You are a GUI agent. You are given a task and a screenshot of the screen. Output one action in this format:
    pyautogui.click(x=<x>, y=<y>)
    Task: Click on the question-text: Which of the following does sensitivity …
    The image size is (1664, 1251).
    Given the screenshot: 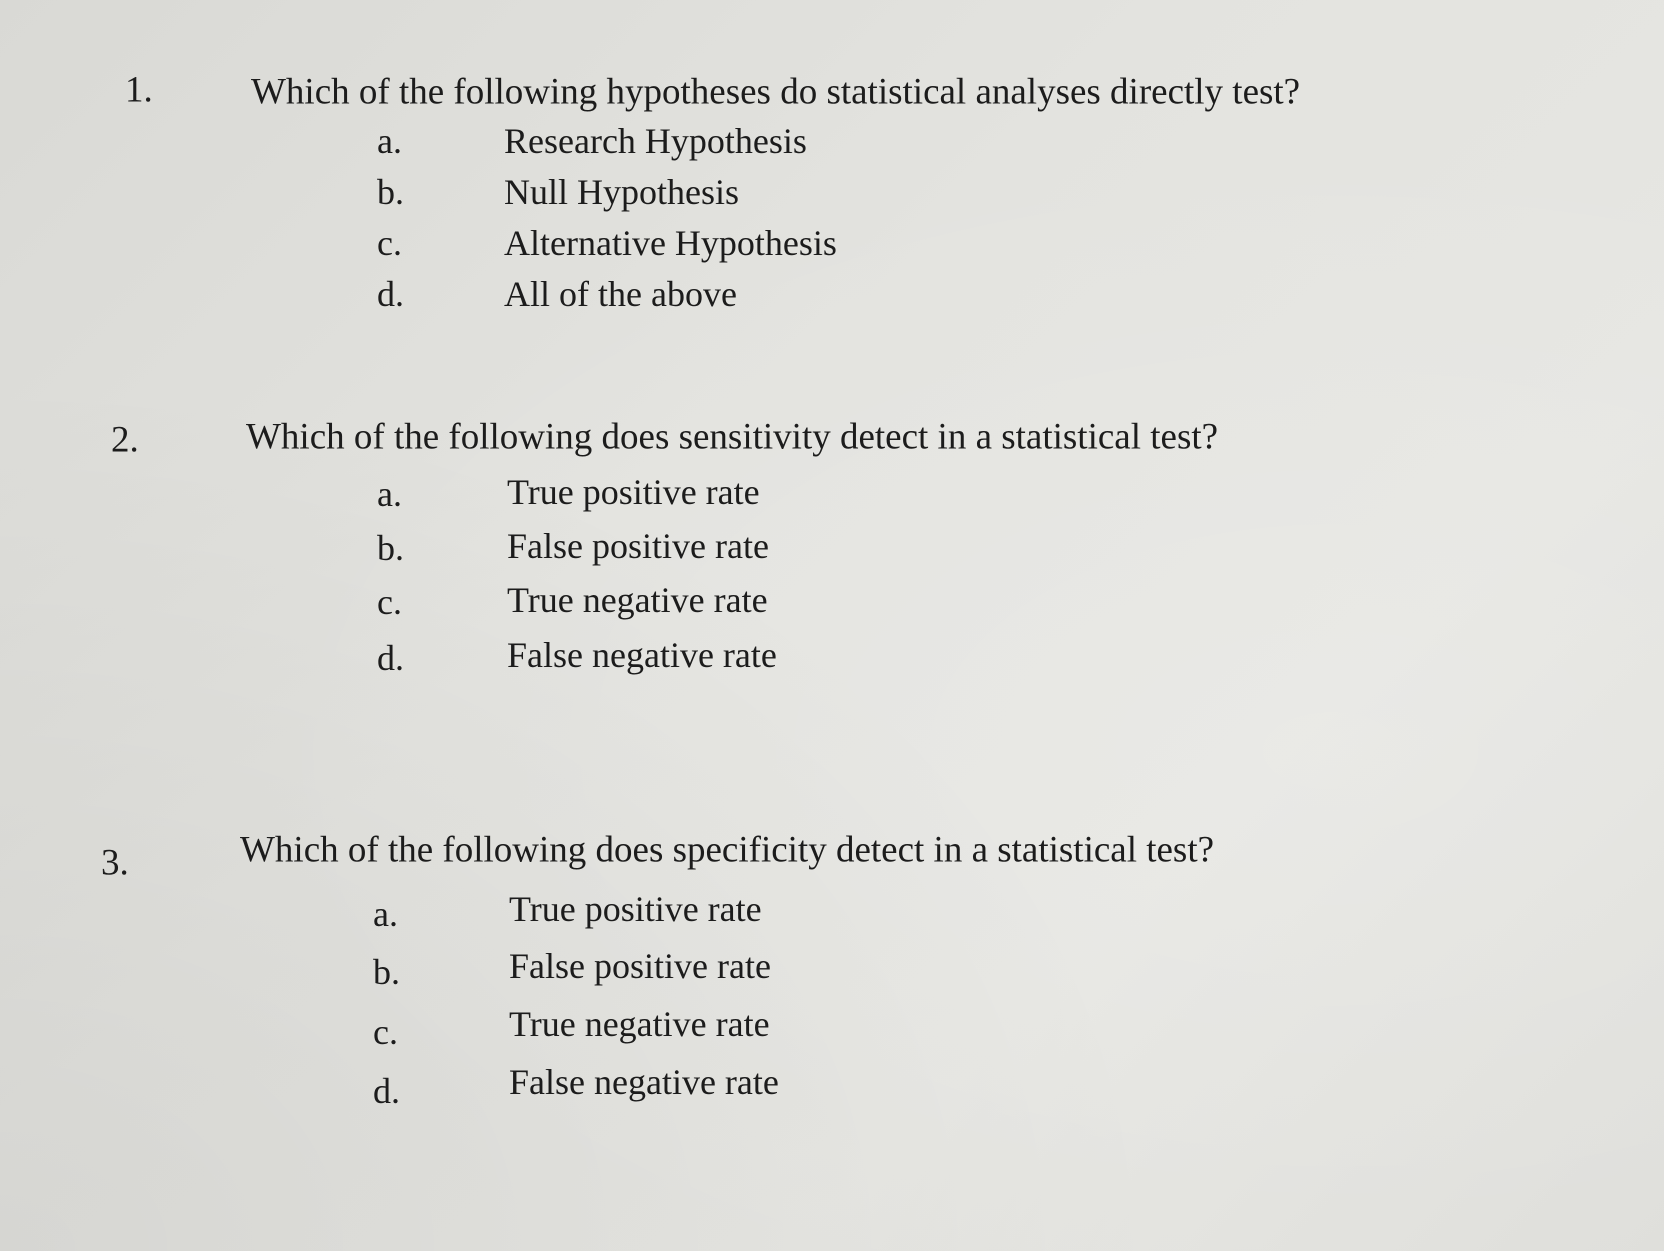 What is the action you would take?
    pyautogui.click(x=732, y=437)
    